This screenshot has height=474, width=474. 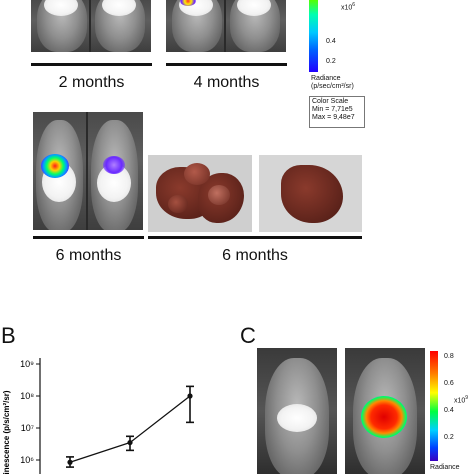 What do you see at coordinates (449, 437) in the screenshot?
I see `scale-c-tick-3: 0.2` at bounding box center [449, 437].